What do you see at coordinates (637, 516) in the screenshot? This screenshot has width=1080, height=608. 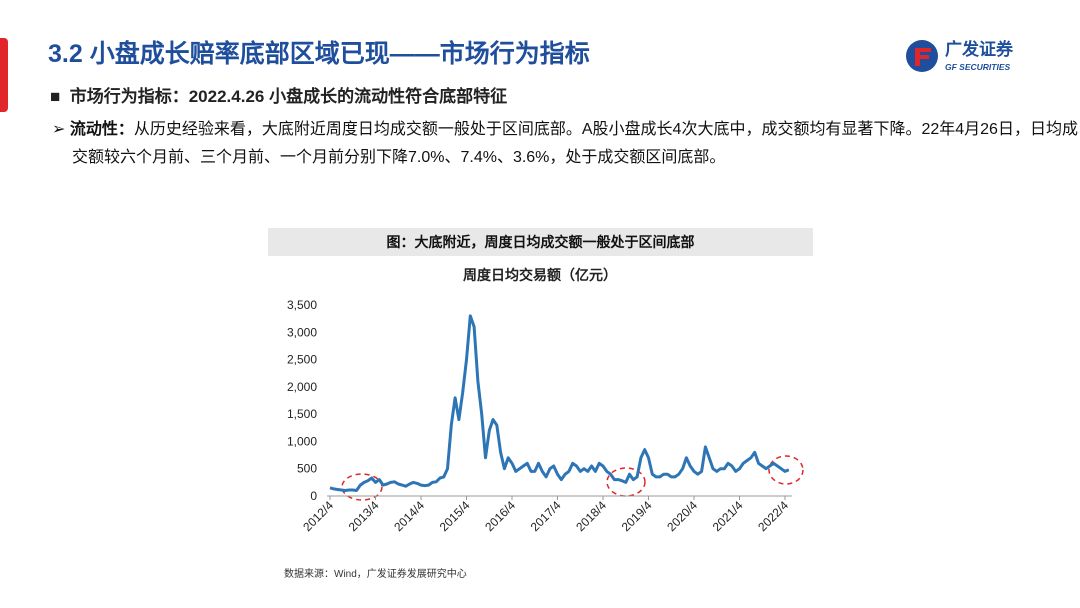 I see `x-tick-label: 2019/4` at bounding box center [637, 516].